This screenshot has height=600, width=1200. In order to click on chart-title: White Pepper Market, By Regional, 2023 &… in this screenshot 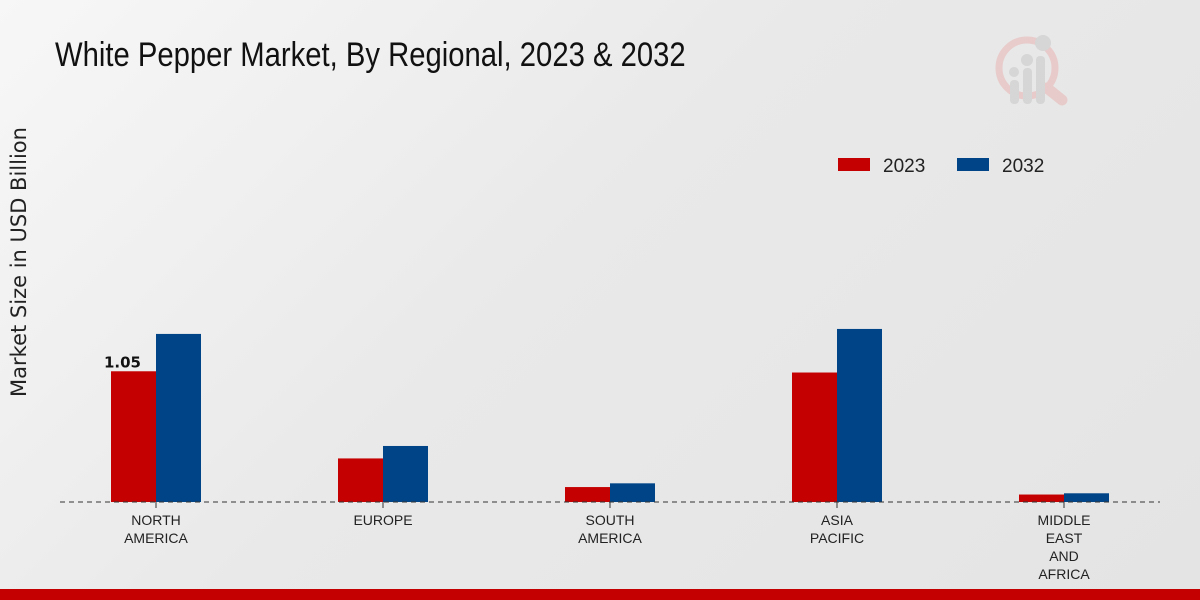, I will do `click(370, 55)`.